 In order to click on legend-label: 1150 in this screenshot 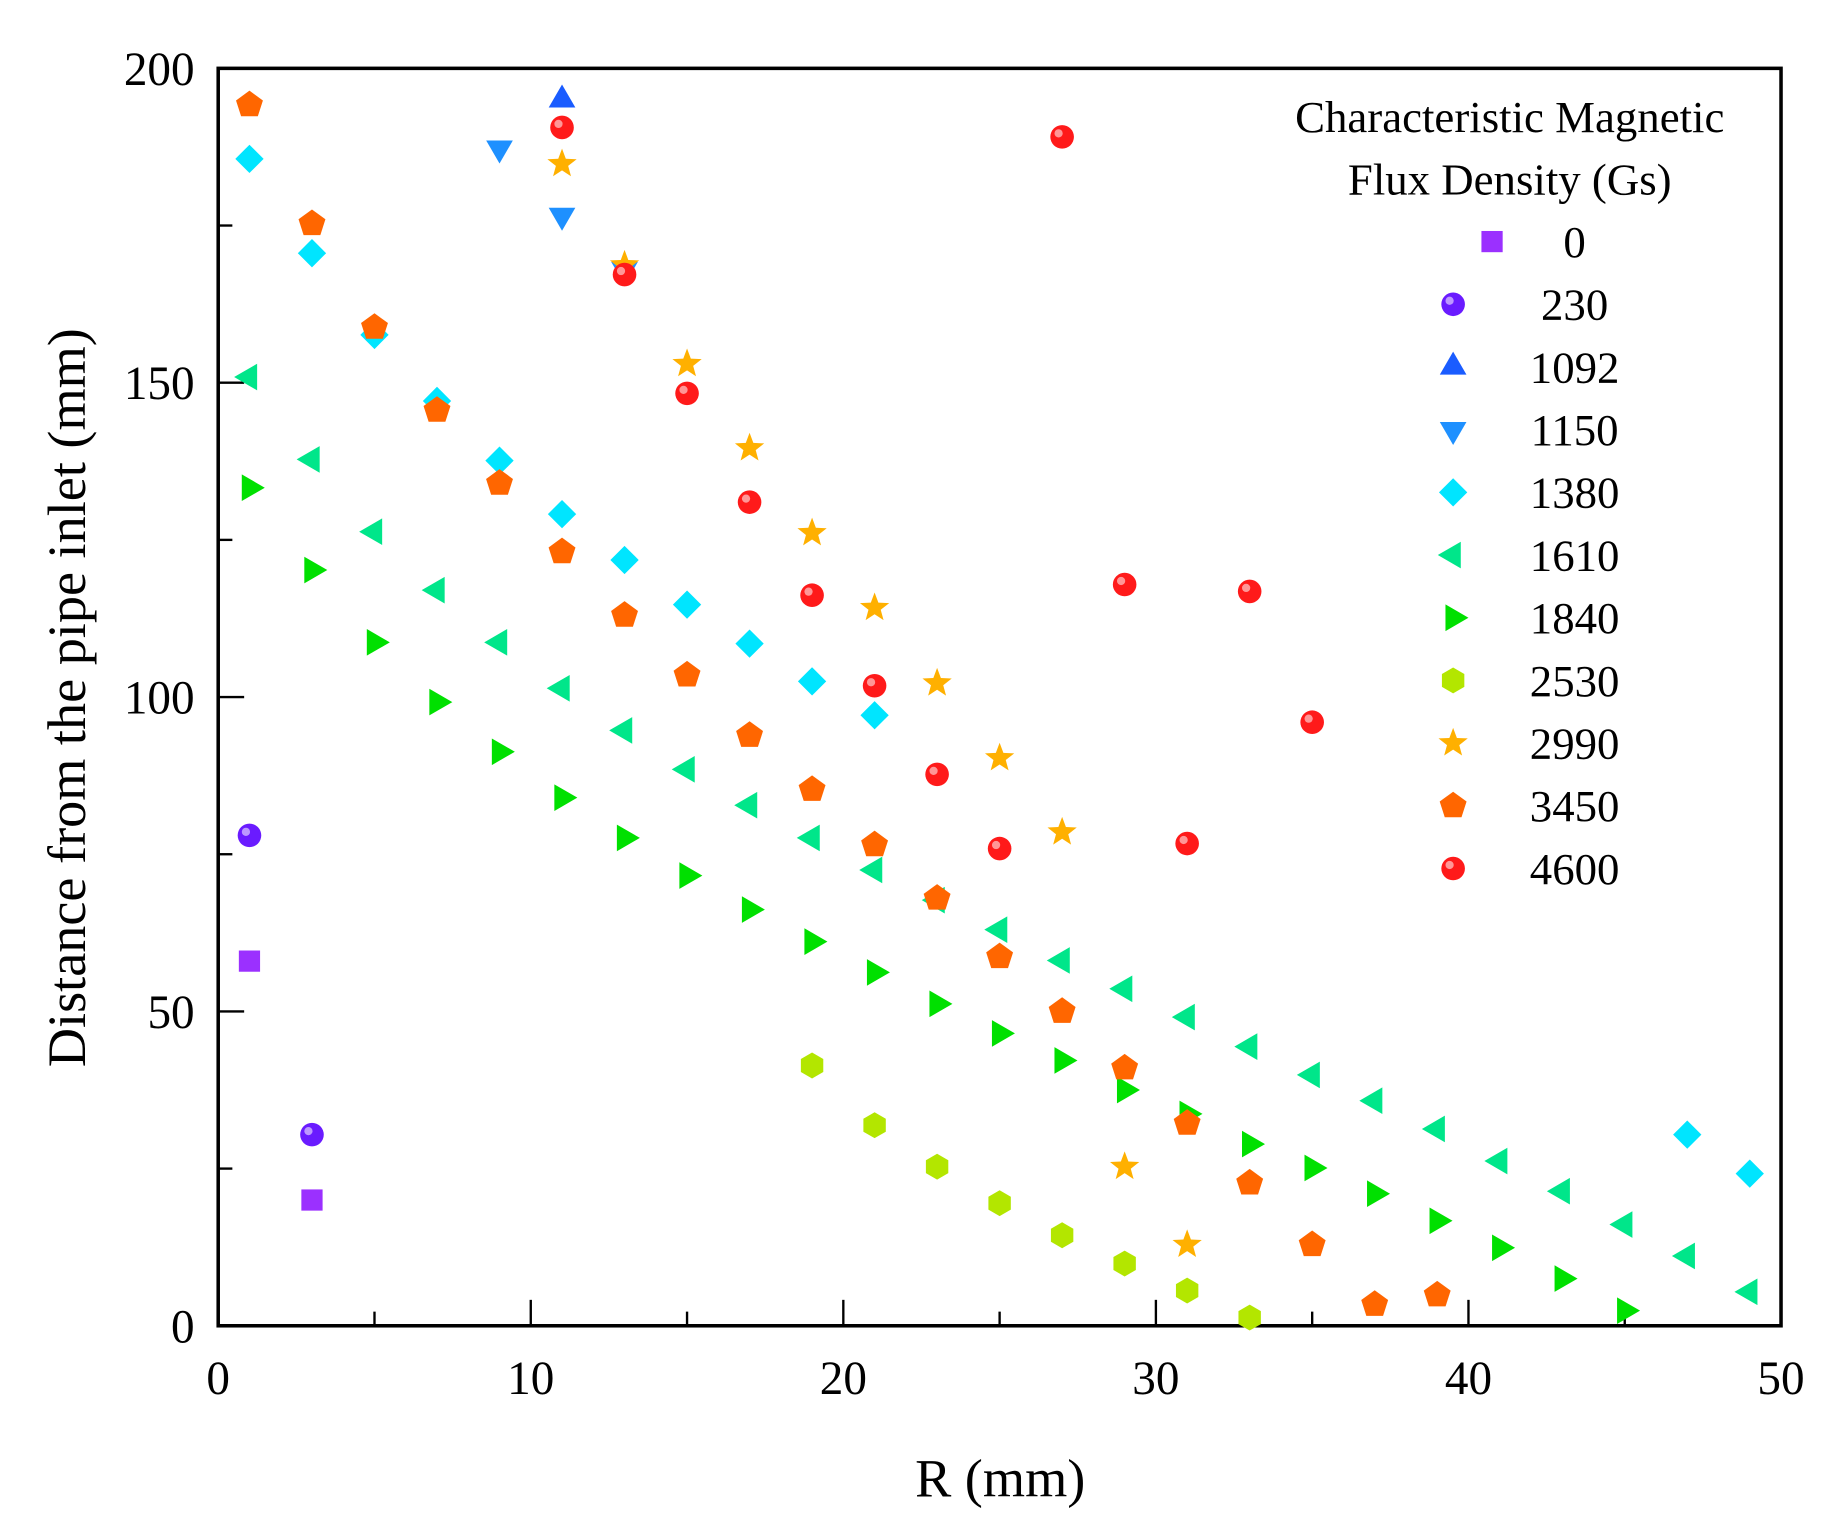, I will do `click(1575, 430)`.